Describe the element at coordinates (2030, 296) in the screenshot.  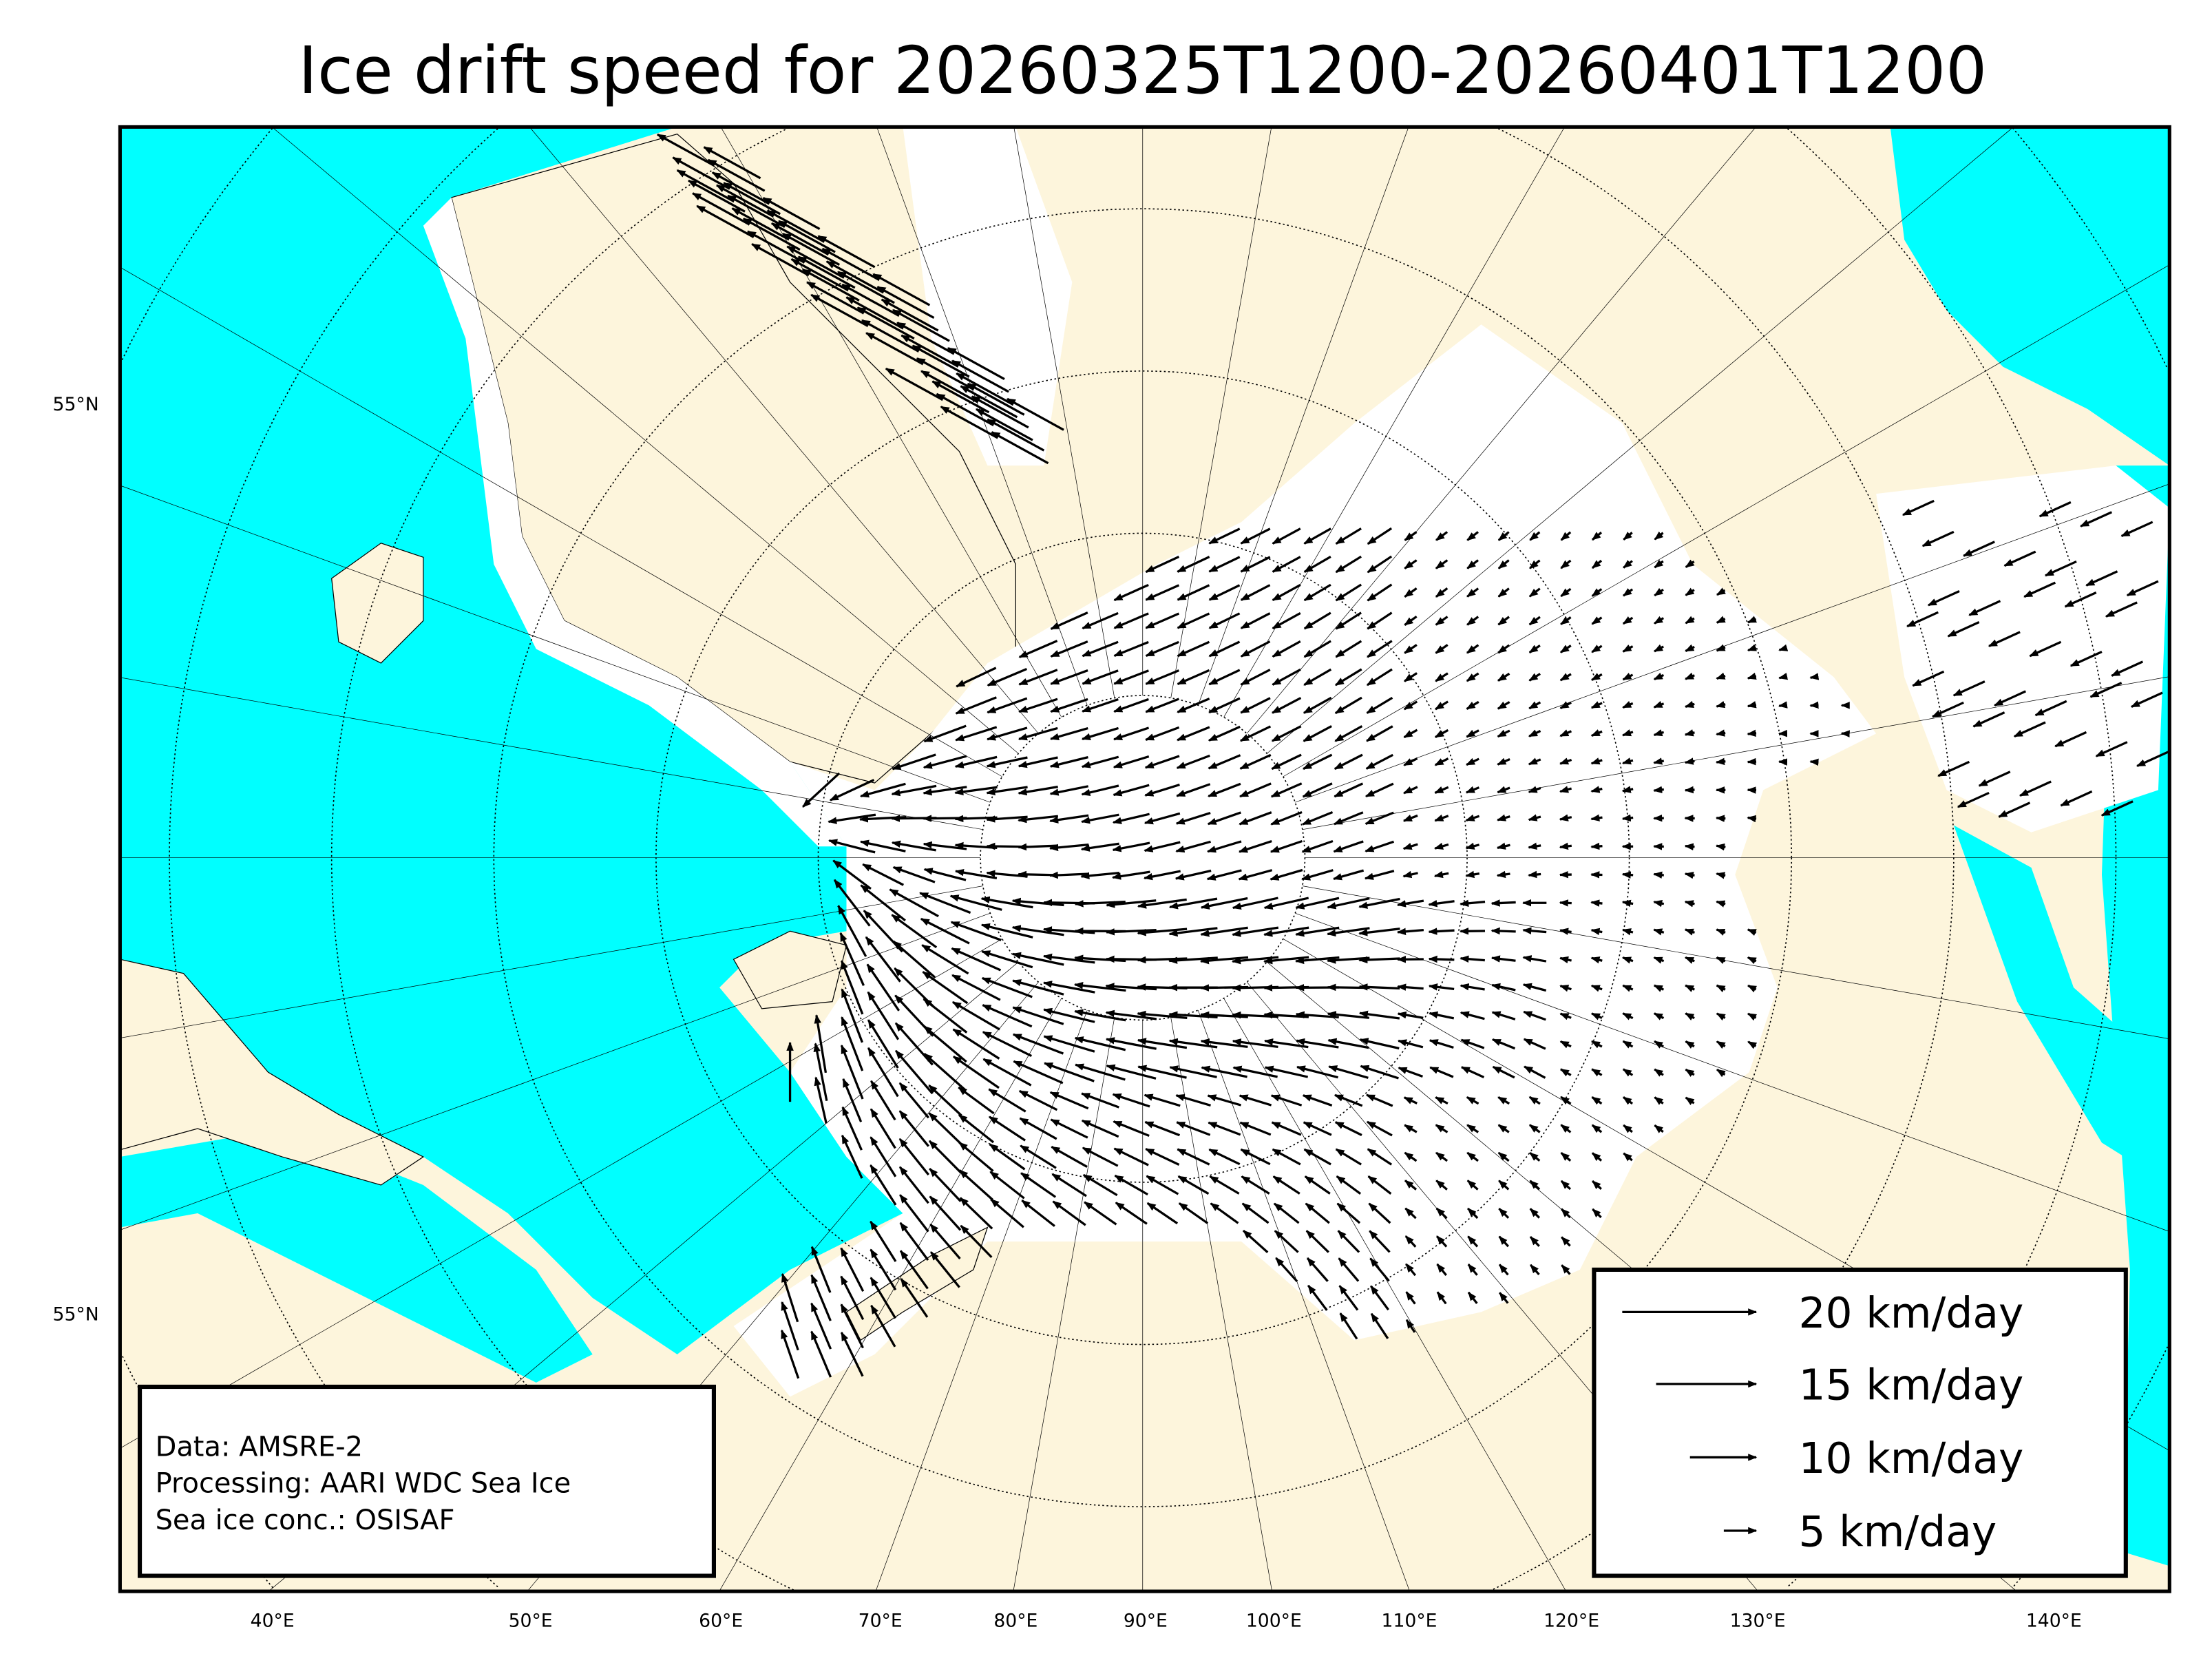
I see `pacific-ocean` at that location.